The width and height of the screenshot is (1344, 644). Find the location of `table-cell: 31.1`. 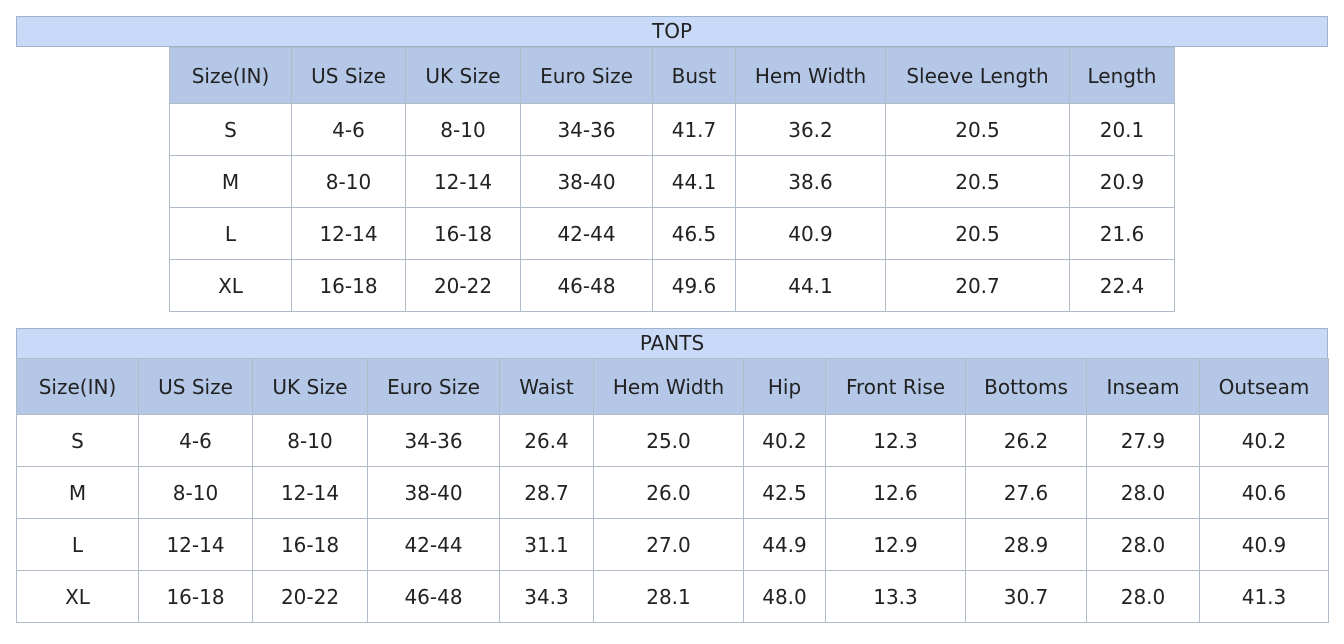

table-cell: 31.1 is located at coordinates (546, 544).